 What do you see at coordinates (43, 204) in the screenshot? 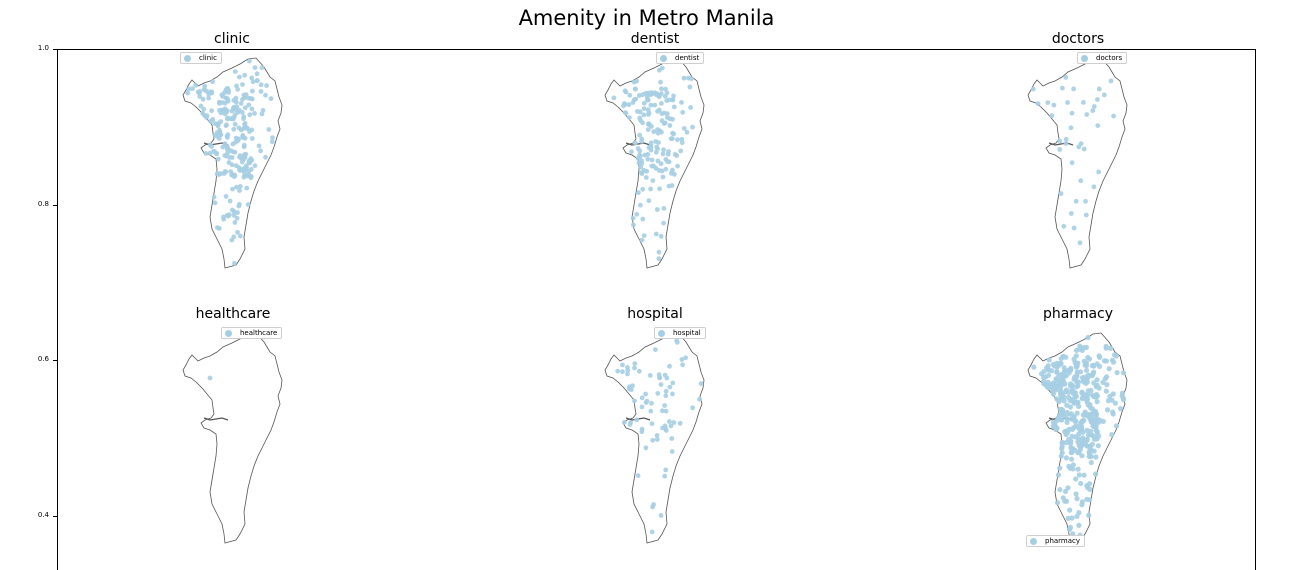
I see `y-tick-label: 0.8` at bounding box center [43, 204].